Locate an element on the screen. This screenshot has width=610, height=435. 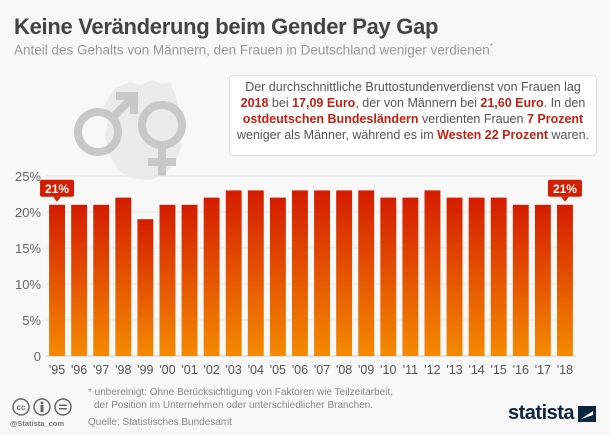
decoration is located at coordinates (130, 130).